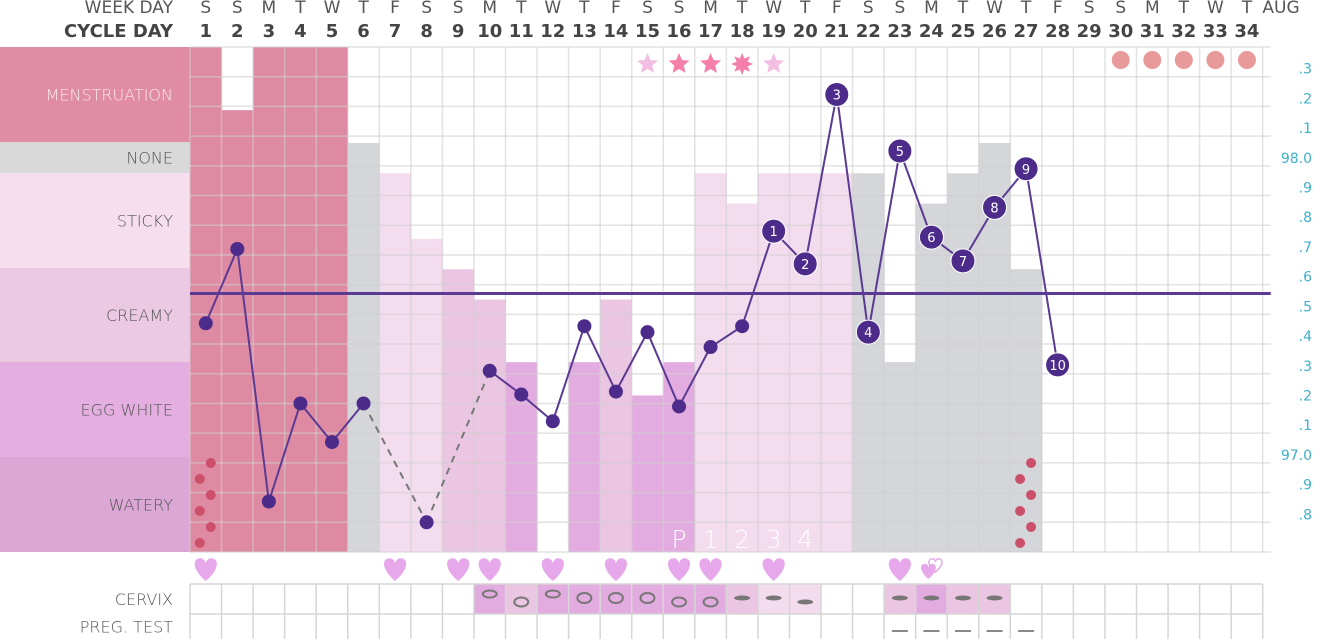 The height and width of the screenshot is (639, 1320). What do you see at coordinates (1305, 218) in the screenshot?
I see `temp-tick-label: .8` at bounding box center [1305, 218].